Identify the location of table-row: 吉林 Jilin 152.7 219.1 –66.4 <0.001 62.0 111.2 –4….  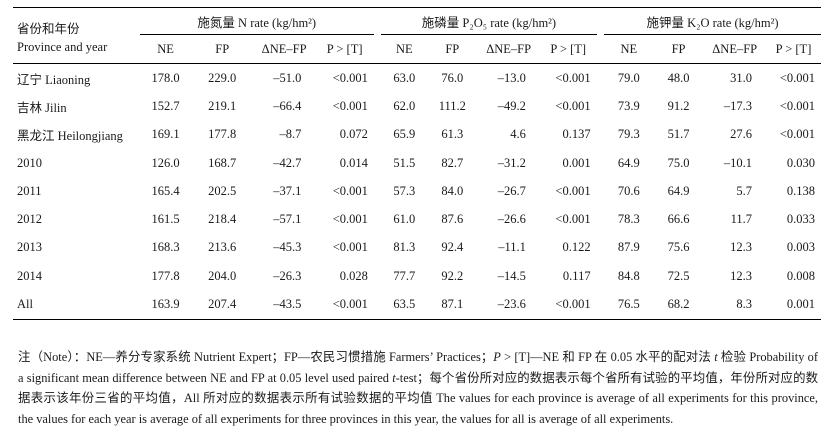
(417, 106).